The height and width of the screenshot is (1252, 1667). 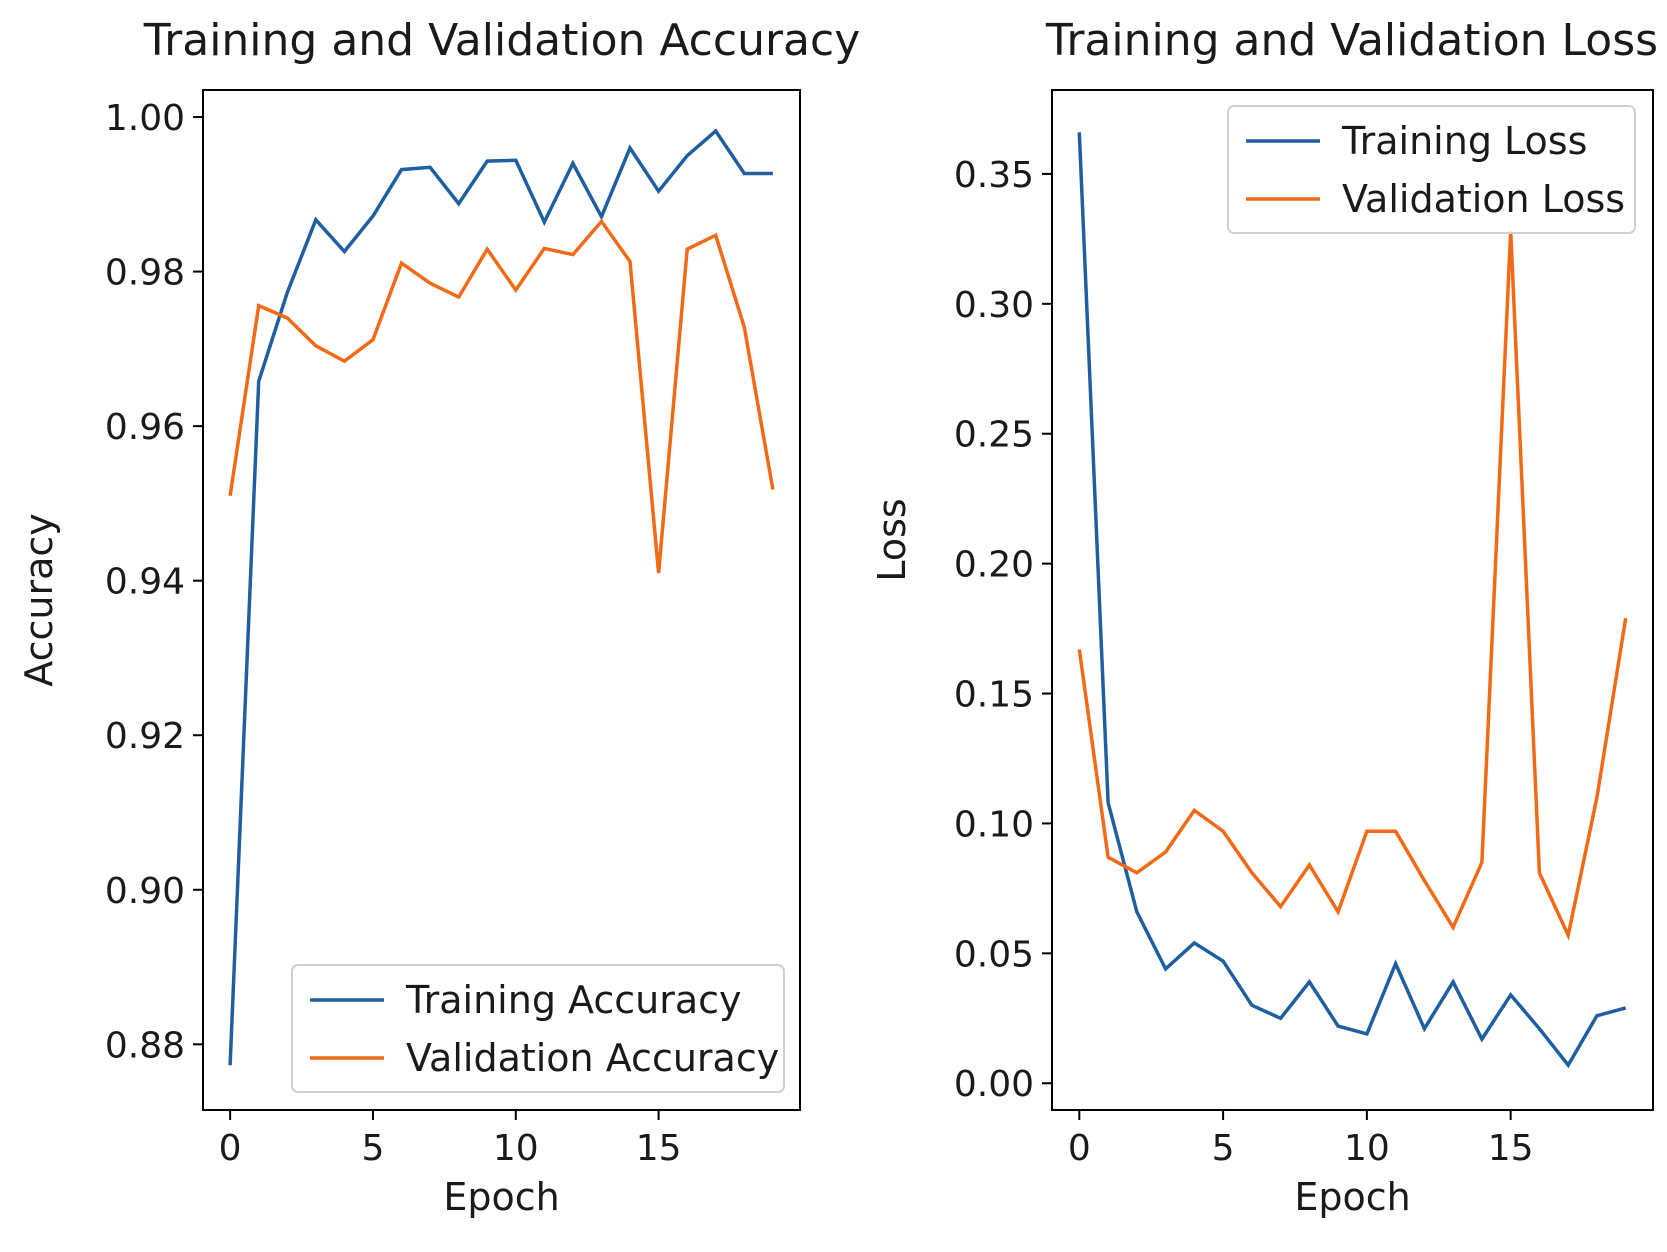 I want to click on y-tick-label: 0.15, so click(x=994, y=695).